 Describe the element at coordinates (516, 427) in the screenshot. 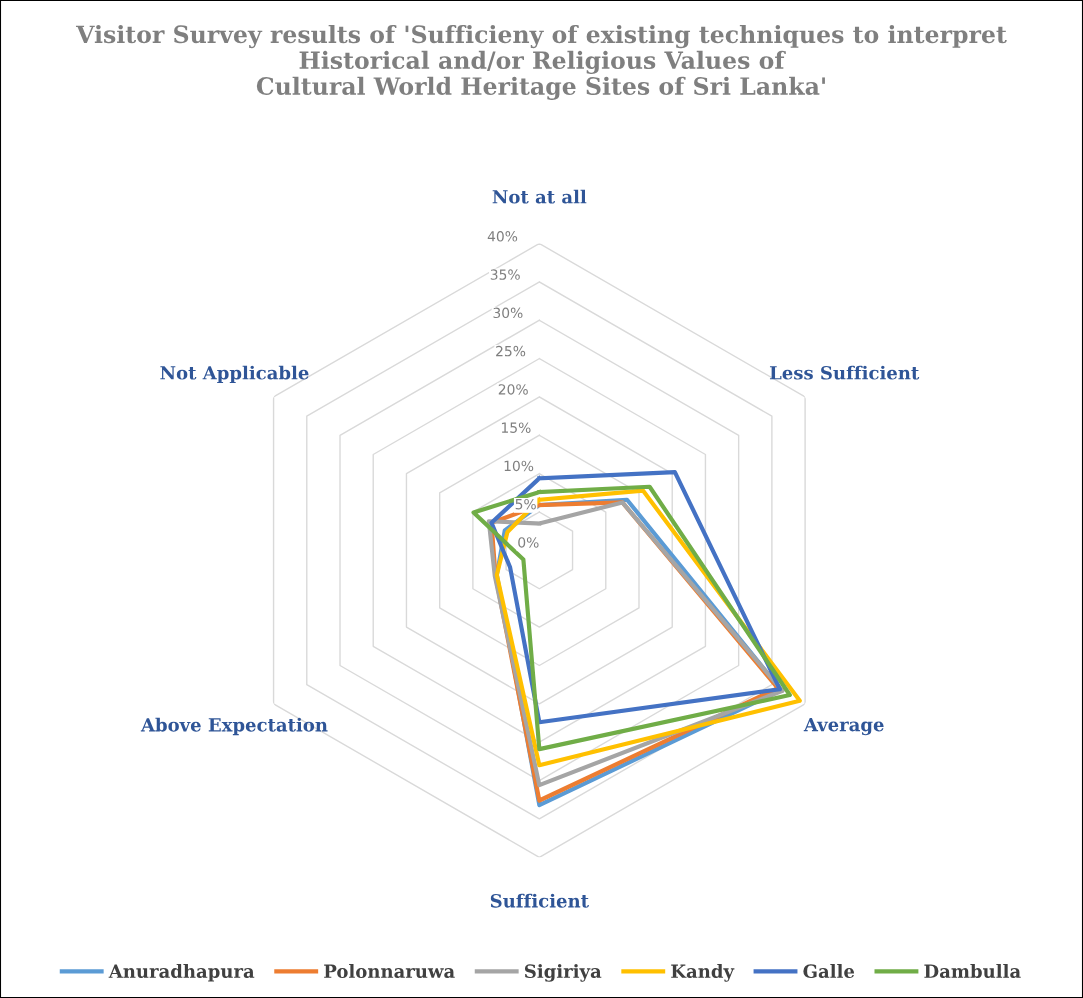

I see `y-tick-label: 15%` at that location.